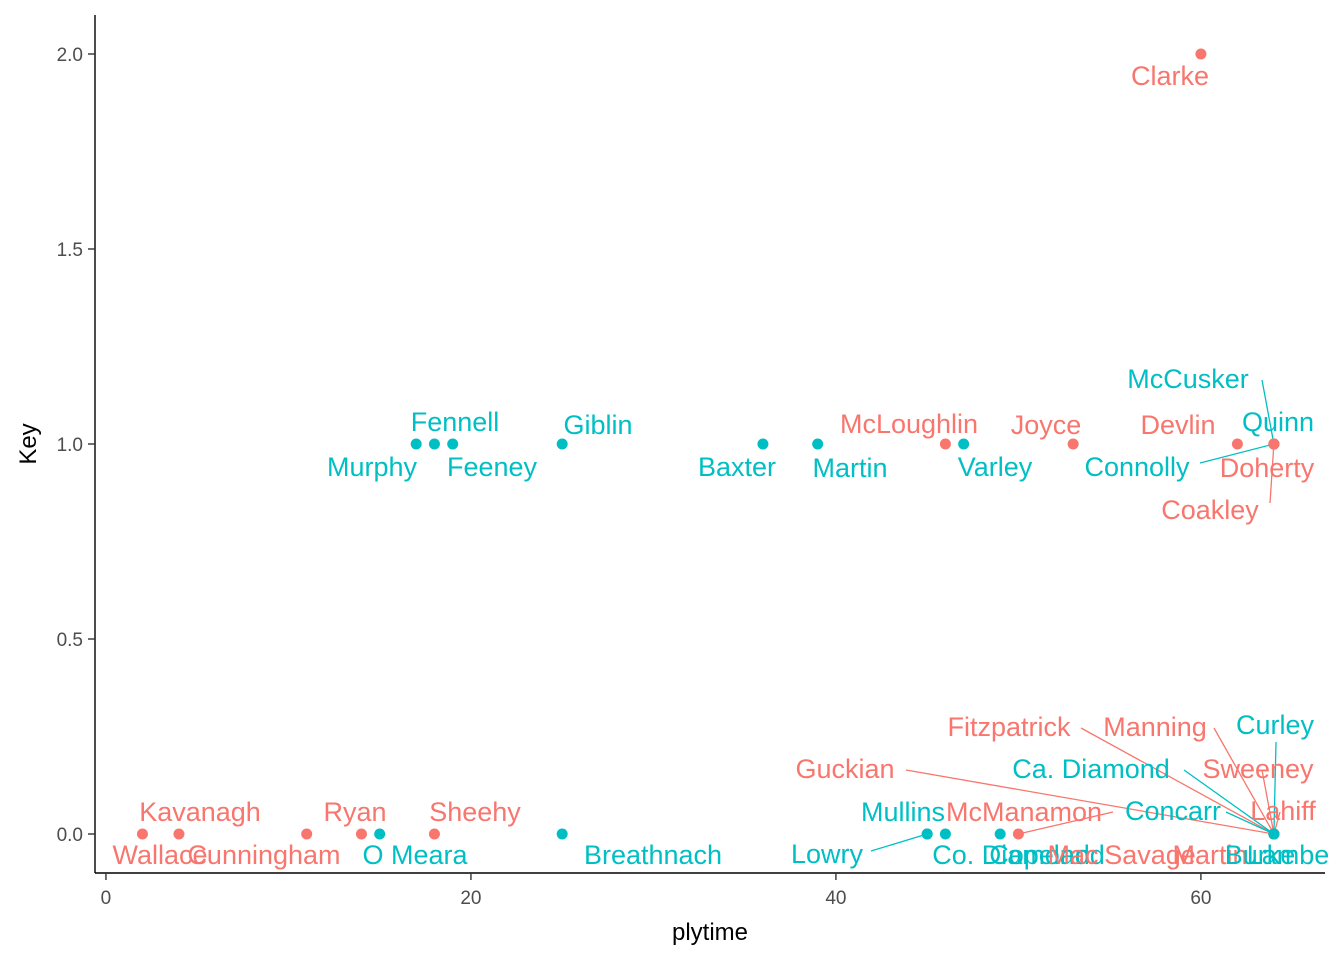 This screenshot has height=960, width=1344. I want to click on point-label: O Meara, so click(415, 855).